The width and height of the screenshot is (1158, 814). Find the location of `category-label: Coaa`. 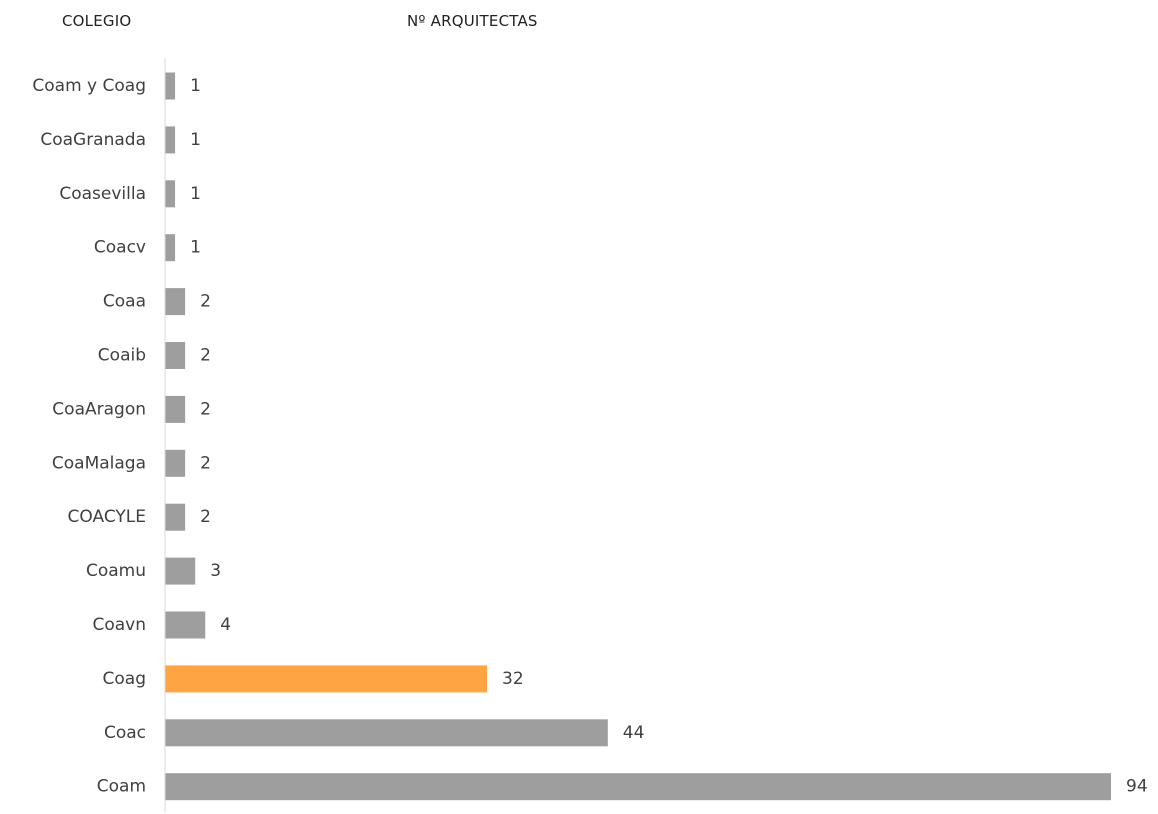

category-label: Coaa is located at coordinates (124, 302).